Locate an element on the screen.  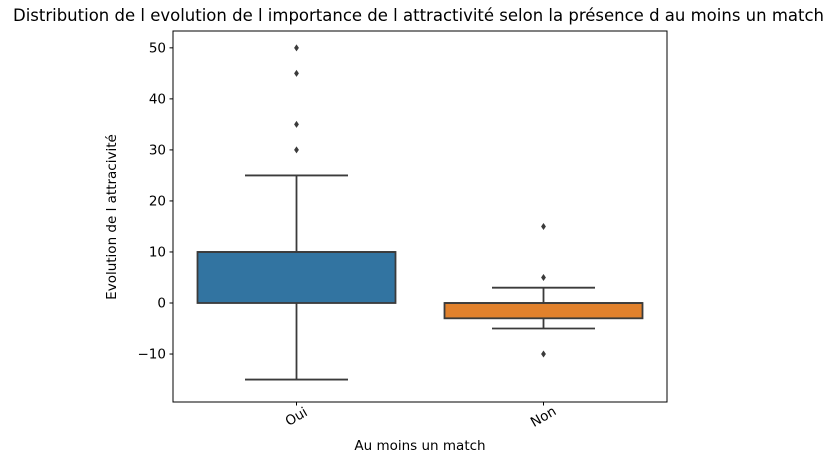
y-tick-label: −10 is located at coordinates (152, 355).